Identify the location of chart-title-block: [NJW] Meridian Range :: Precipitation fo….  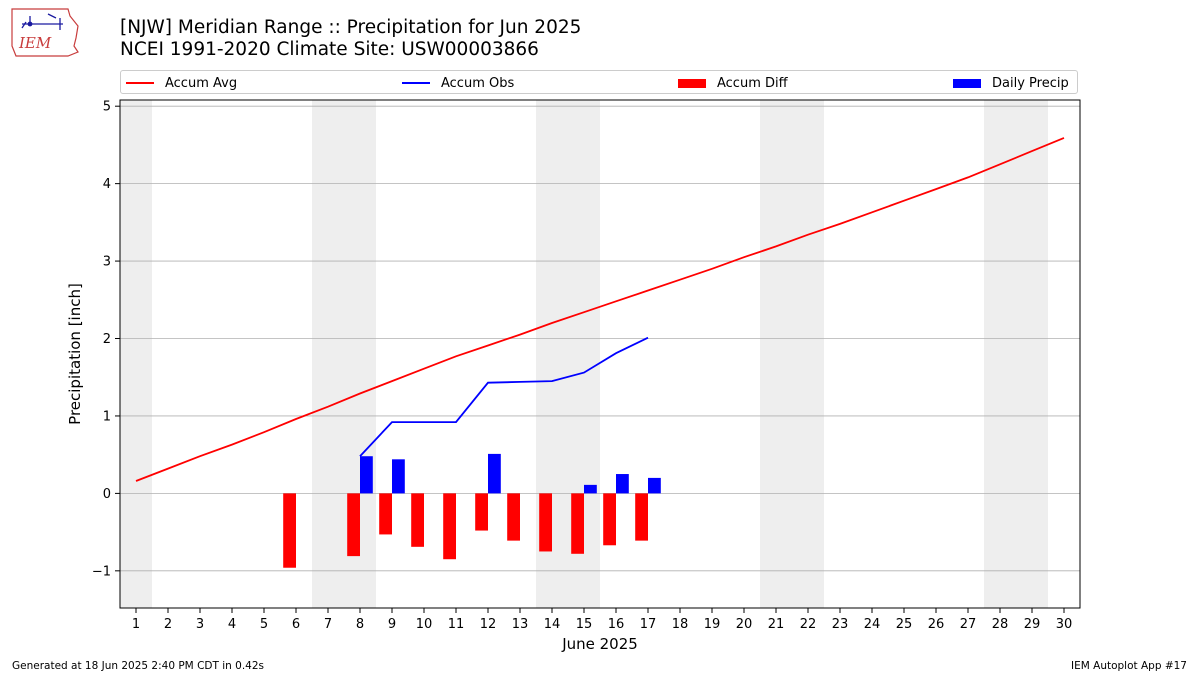
(350, 39).